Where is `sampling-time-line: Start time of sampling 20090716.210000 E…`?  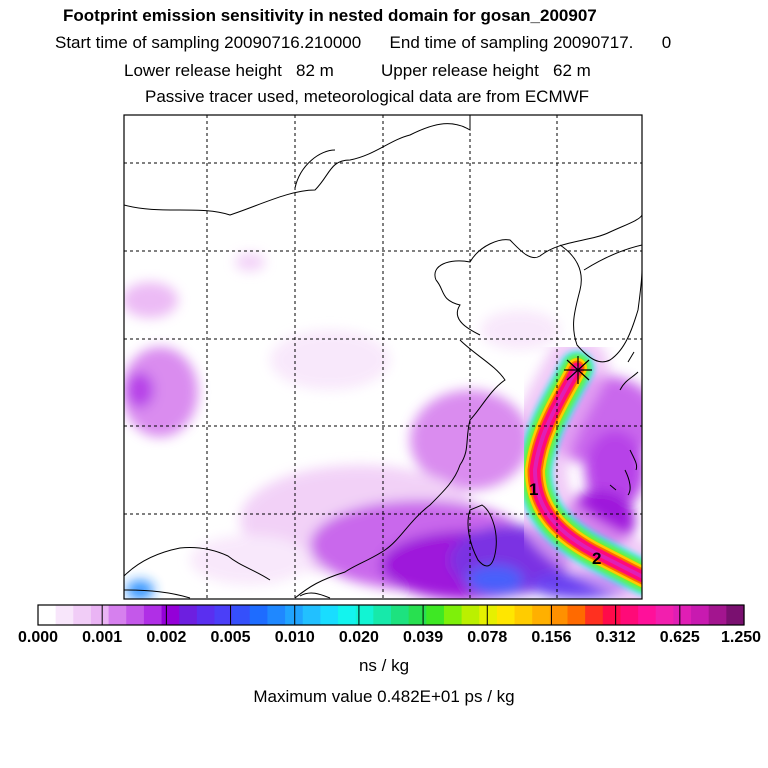
sampling-time-line: Start time of sampling 20090716.210000 E… is located at coordinates (363, 42).